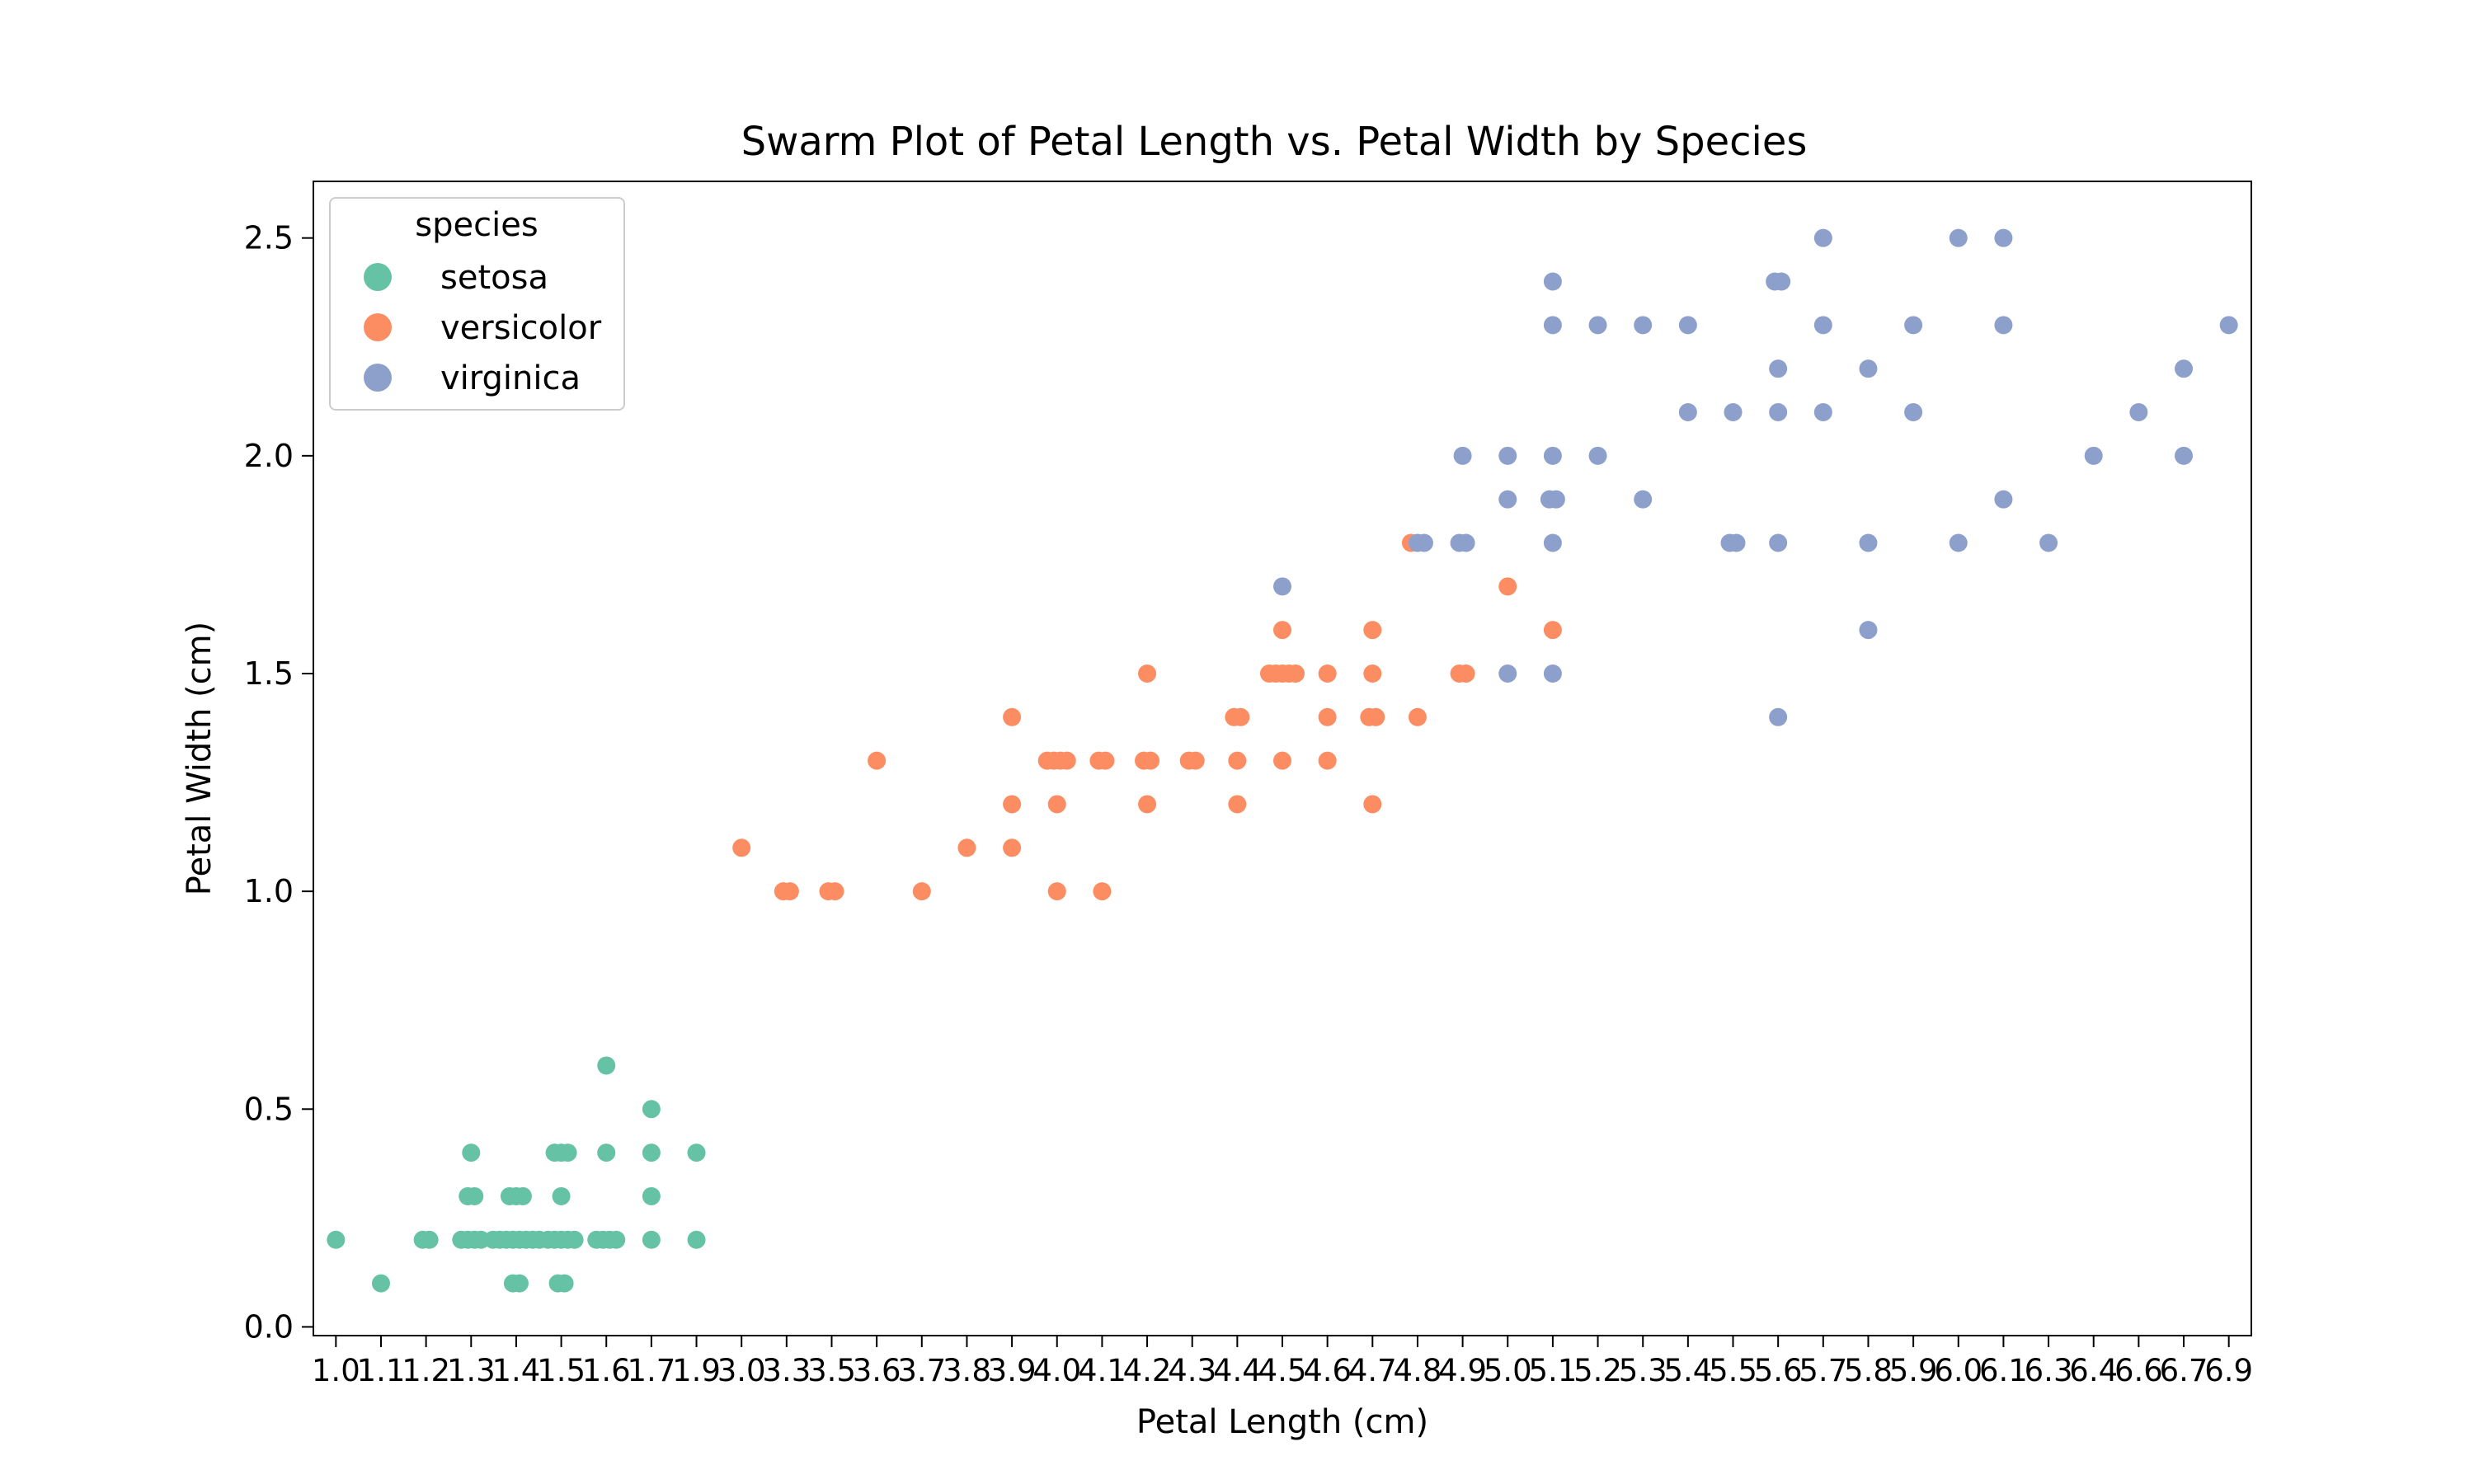 The height and width of the screenshot is (1484, 2474). I want to click on x-tick-label: 5.1, so click(1552, 1370).